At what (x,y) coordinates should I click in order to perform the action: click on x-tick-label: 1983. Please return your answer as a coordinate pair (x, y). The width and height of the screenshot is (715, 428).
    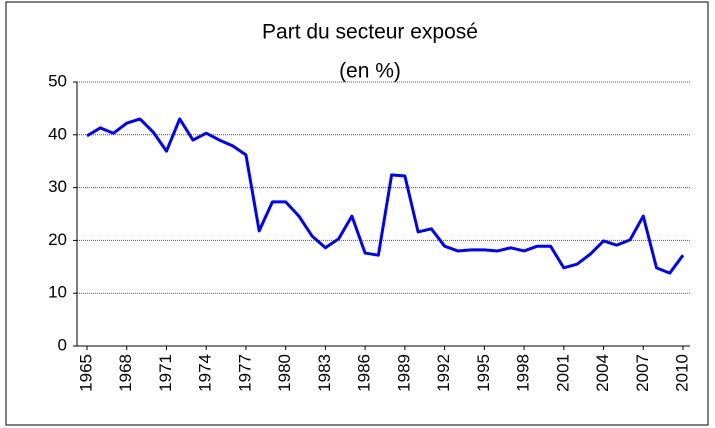
    Looking at the image, I should click on (324, 373).